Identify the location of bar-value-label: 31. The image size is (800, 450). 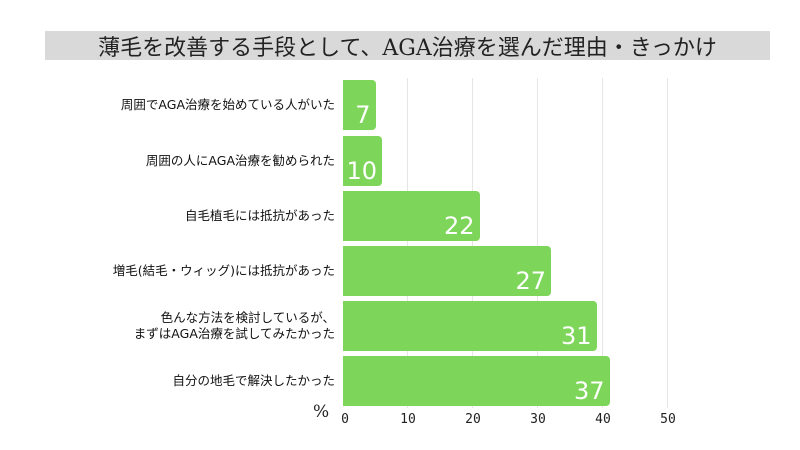
(576, 336).